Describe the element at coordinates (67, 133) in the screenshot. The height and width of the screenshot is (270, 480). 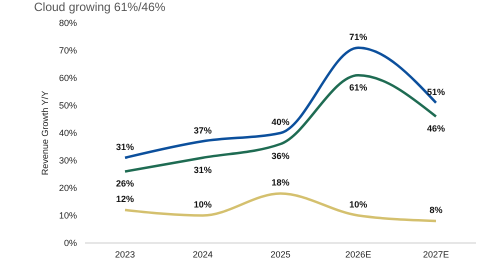
I see `y-tick-label: 40%` at that location.